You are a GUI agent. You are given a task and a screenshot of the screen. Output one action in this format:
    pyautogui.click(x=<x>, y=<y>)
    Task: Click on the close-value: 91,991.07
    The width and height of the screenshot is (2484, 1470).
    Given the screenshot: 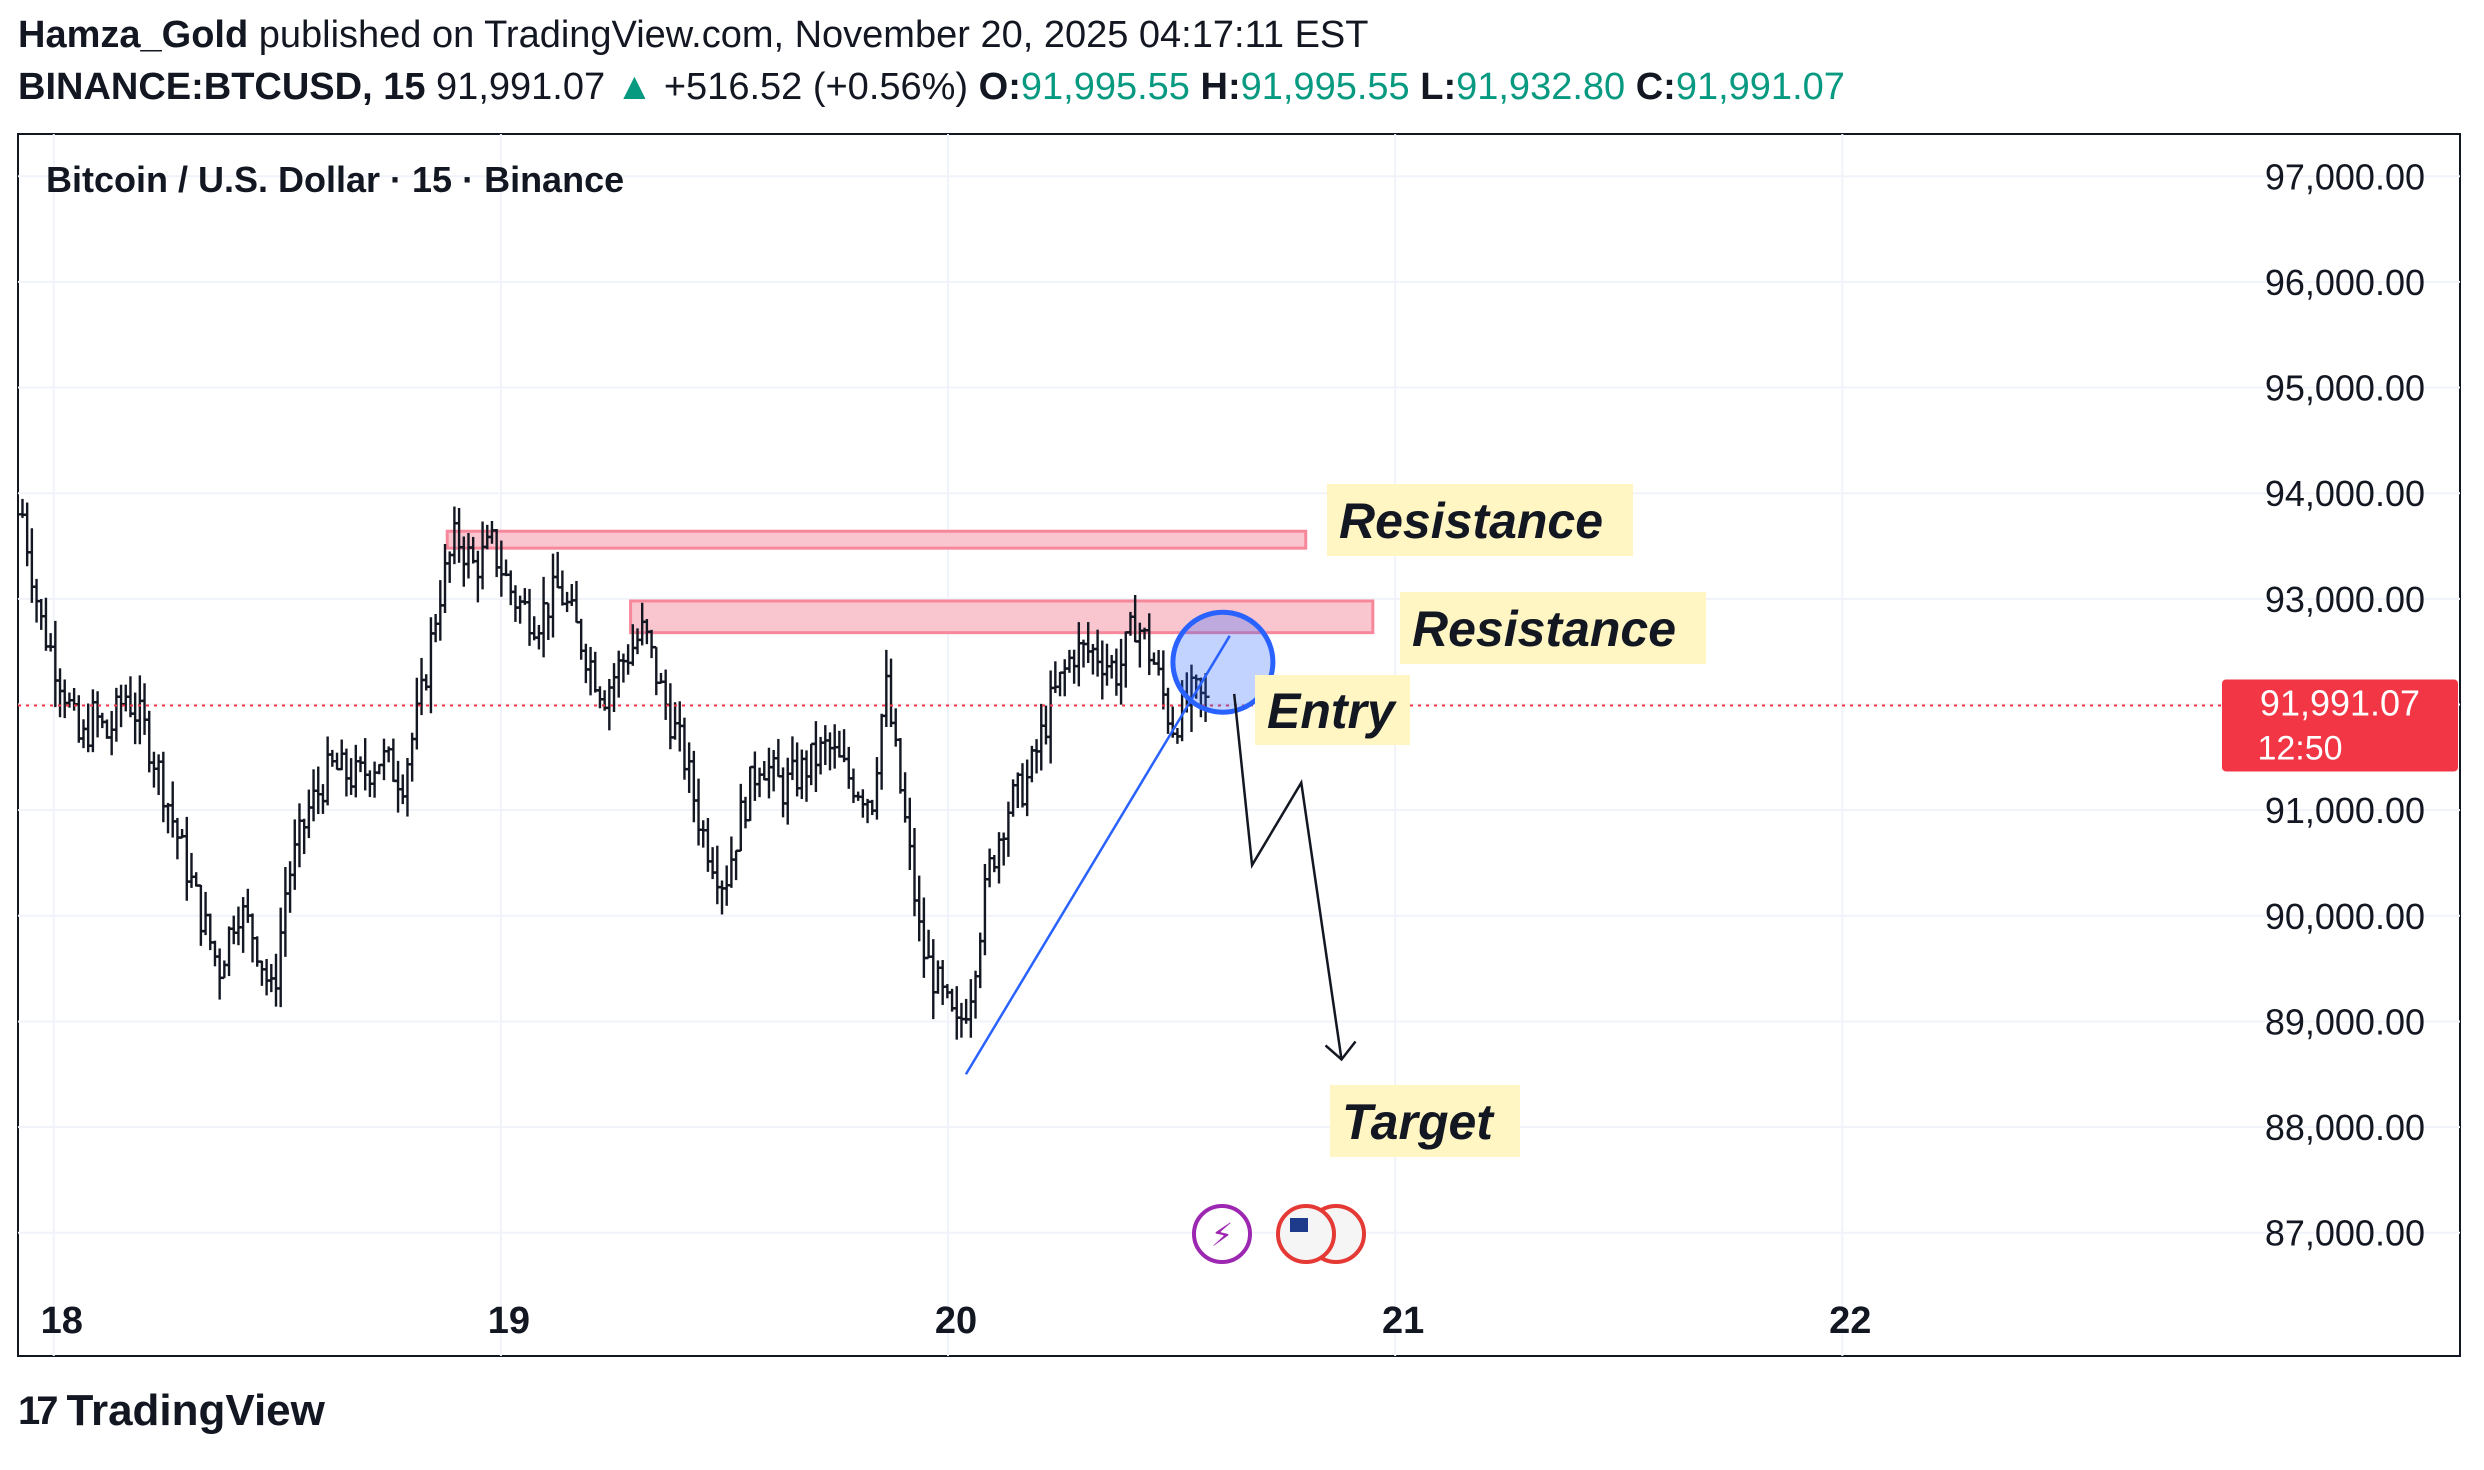 What is the action you would take?
    pyautogui.click(x=1760, y=87)
    